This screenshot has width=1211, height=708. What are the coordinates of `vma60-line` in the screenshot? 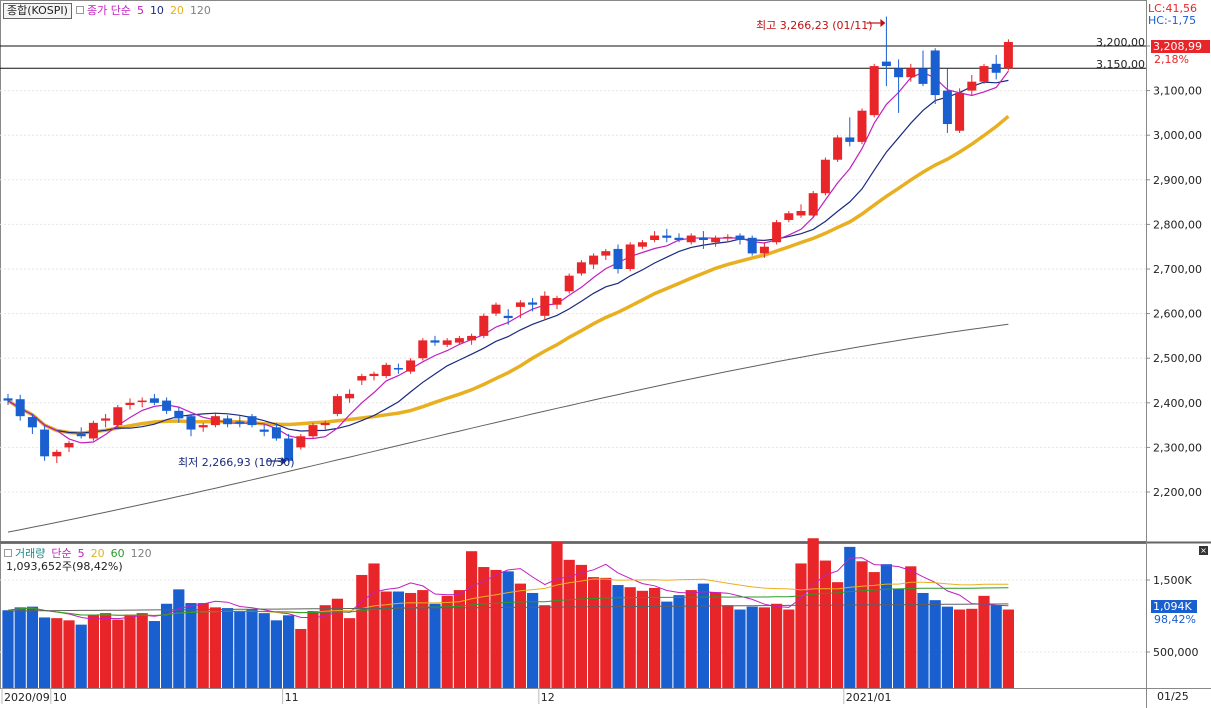 It's located at (508, 602).